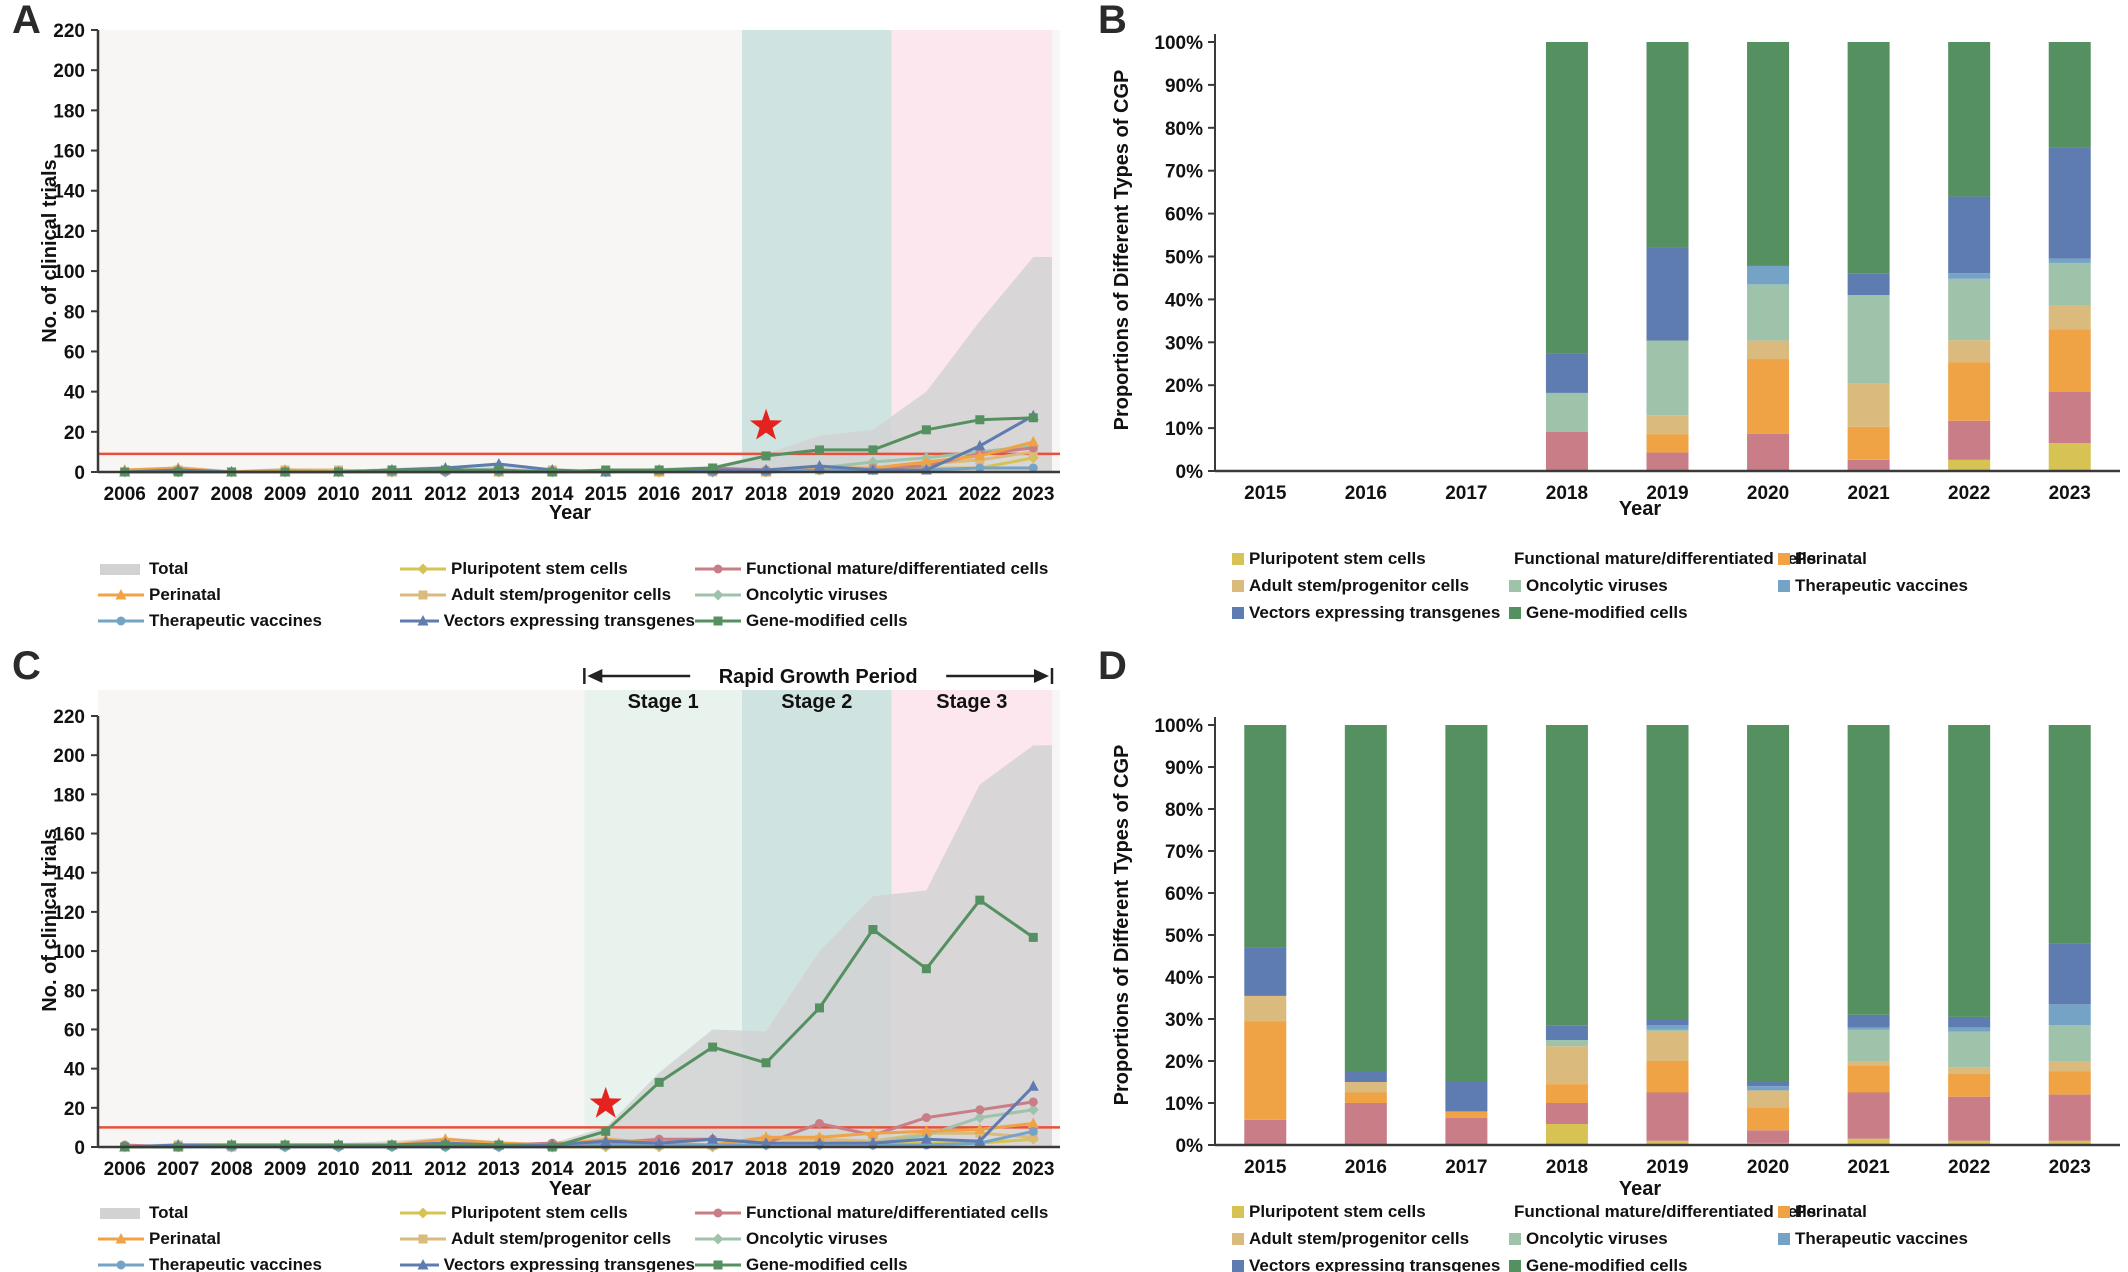 This screenshot has height=1272, width=2128. What do you see at coordinates (818, 677) in the screenshot?
I see `growth-arrow-label: Rapid Growth Period` at bounding box center [818, 677].